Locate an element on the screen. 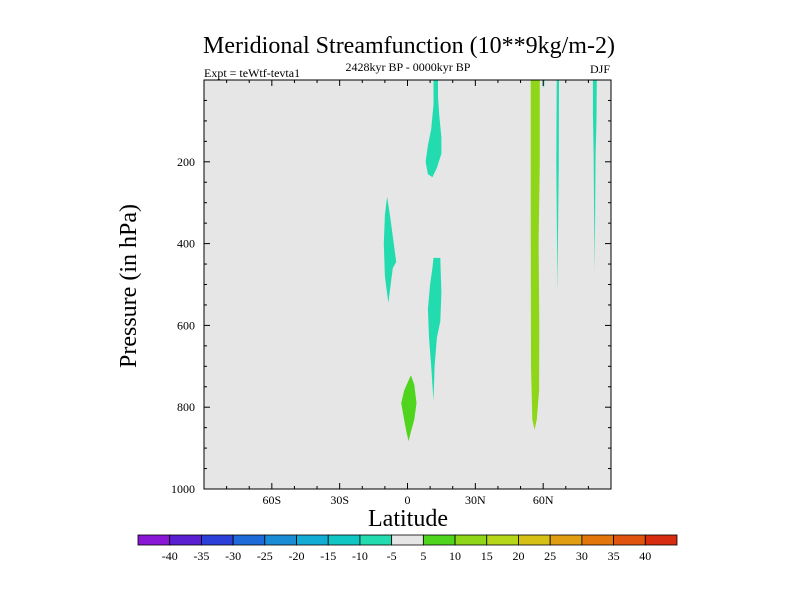  colorbar-level-label: -20 is located at coordinates (297, 556).